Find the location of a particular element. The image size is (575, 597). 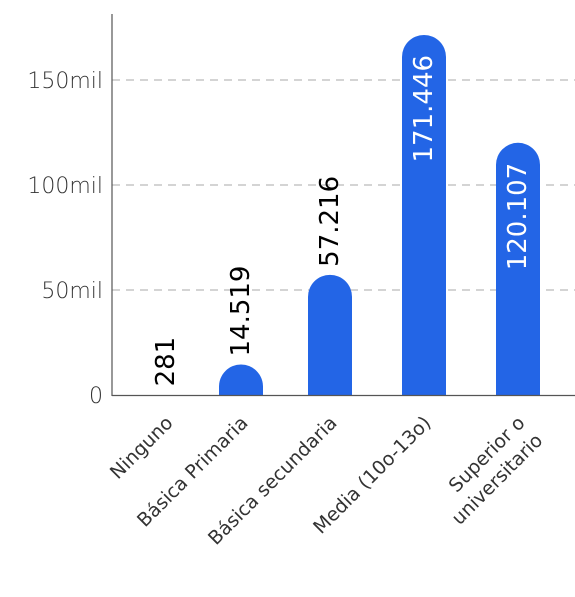

bar-value-label: 171.446 is located at coordinates (424, 109).